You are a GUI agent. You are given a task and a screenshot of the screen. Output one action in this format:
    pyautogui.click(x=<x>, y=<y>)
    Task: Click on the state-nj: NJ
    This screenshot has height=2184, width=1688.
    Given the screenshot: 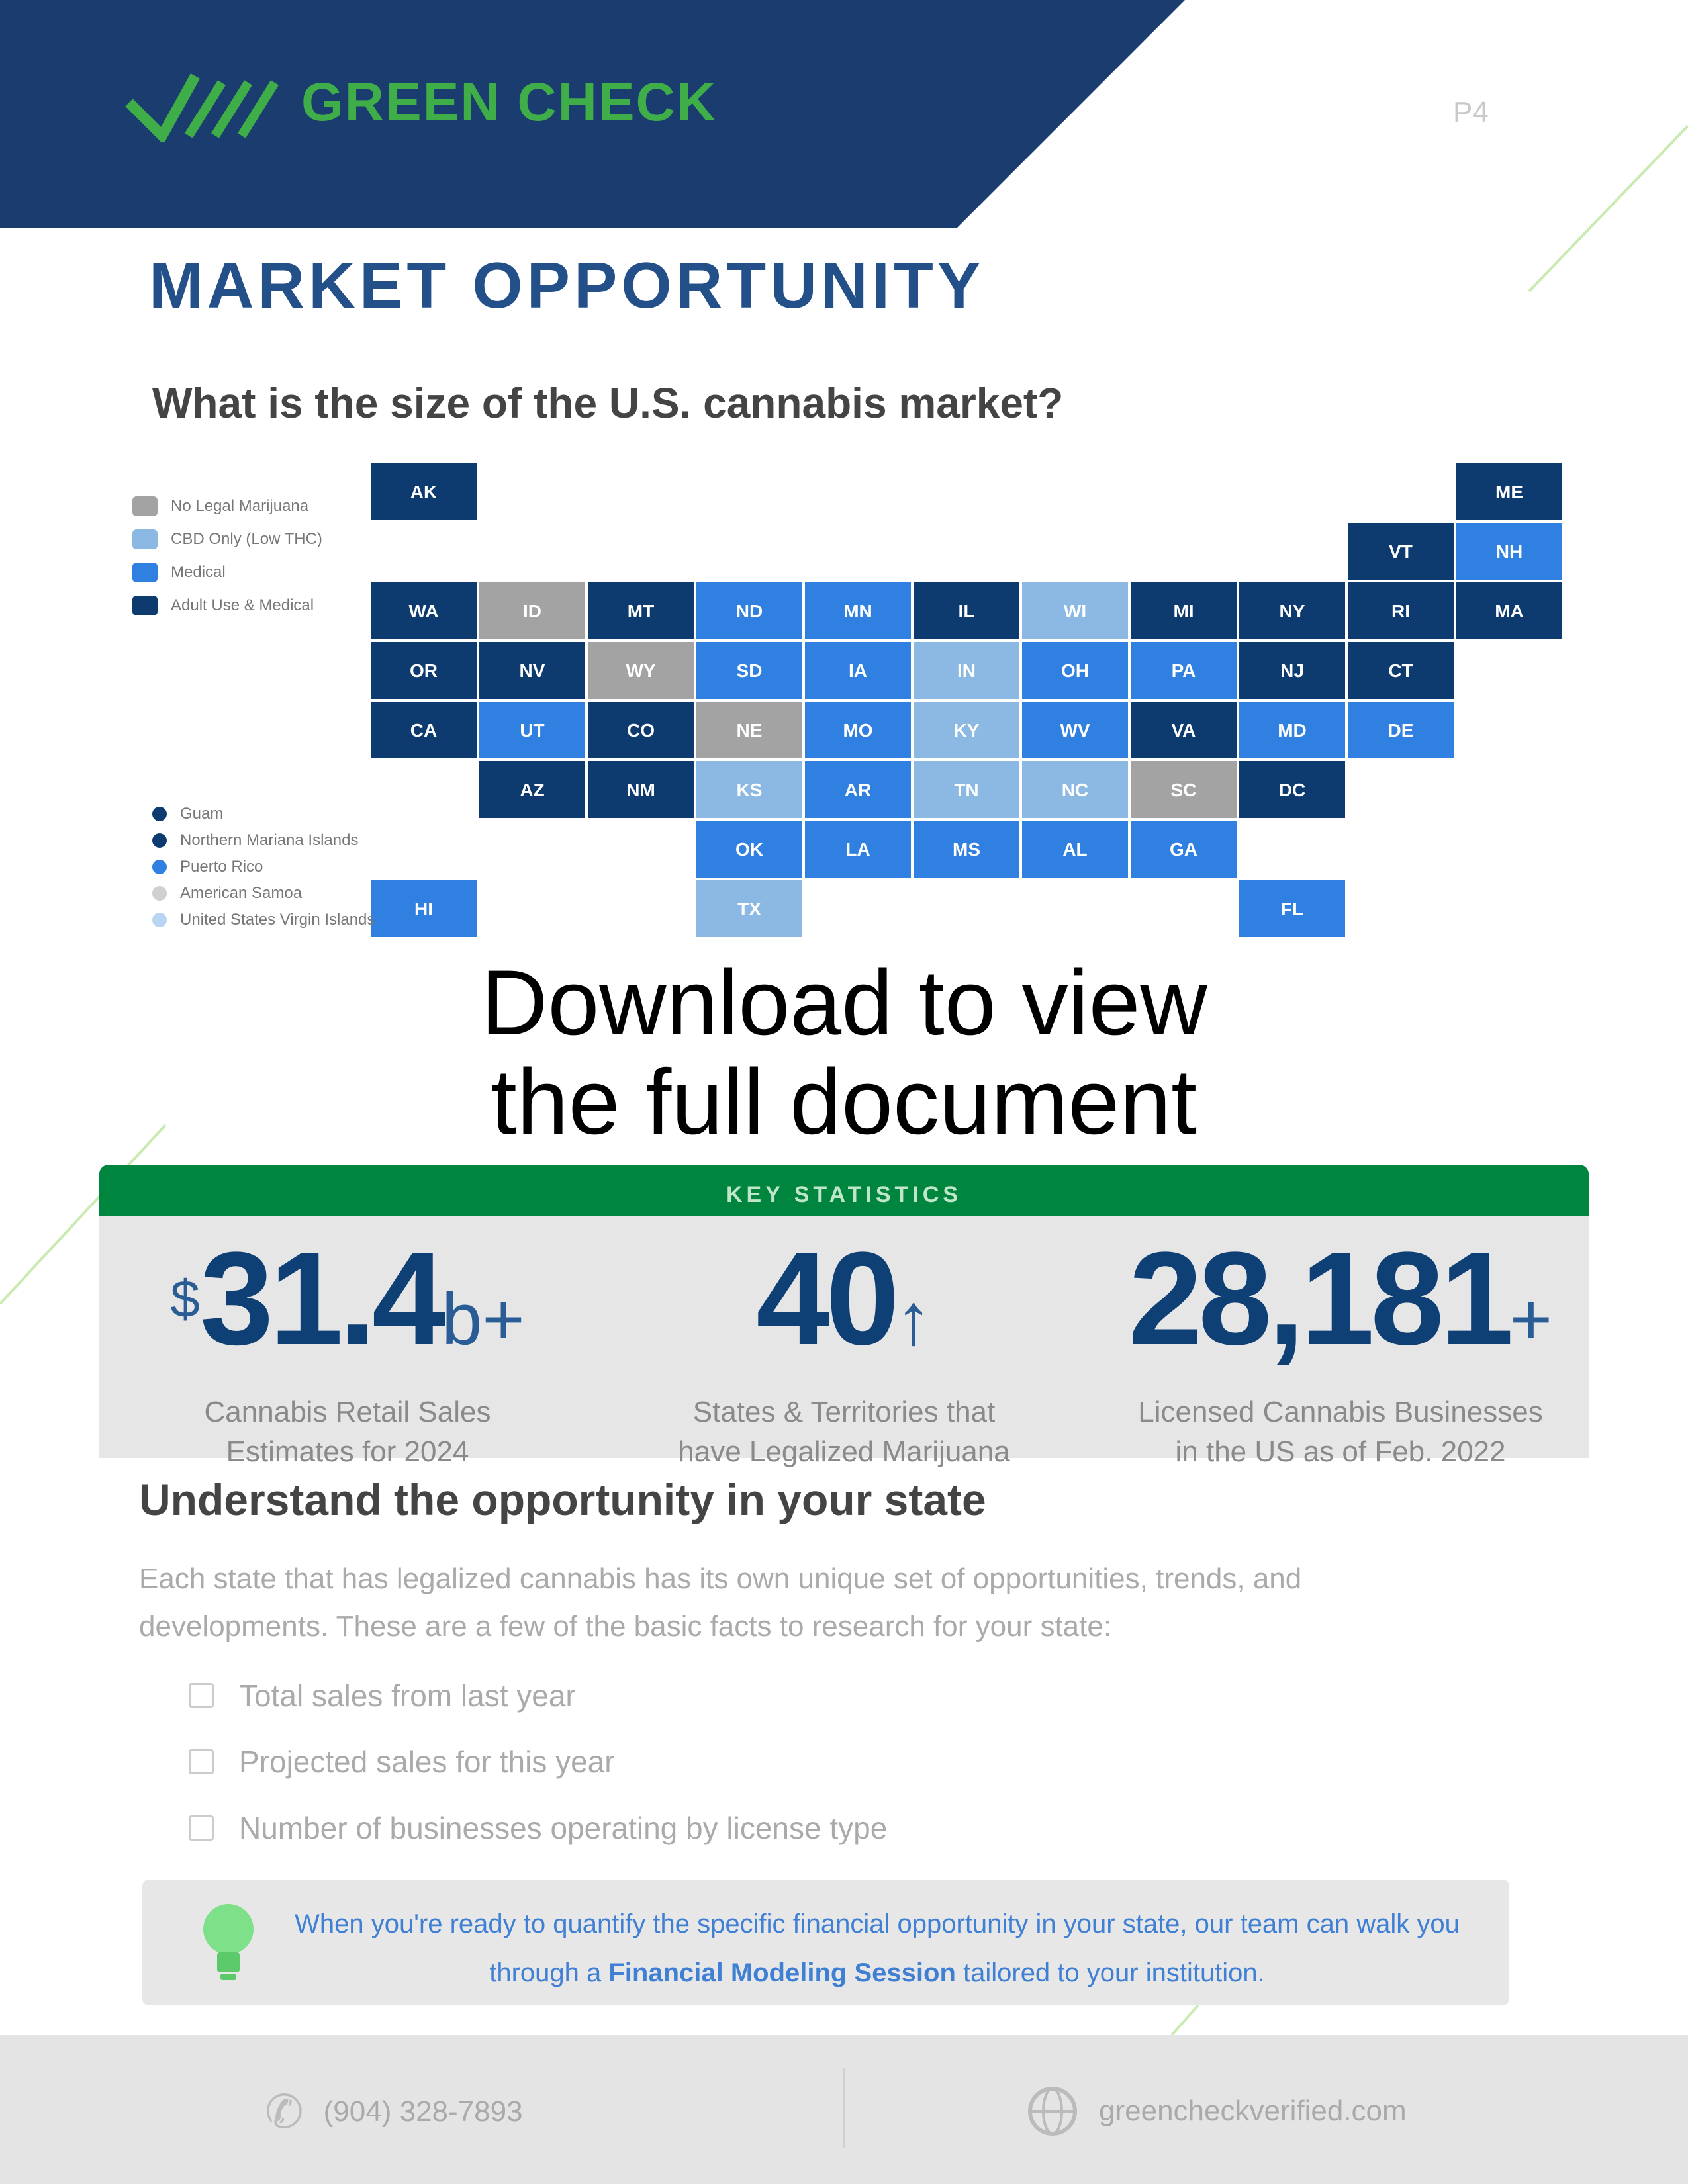 What is the action you would take?
    pyautogui.click(x=1292, y=670)
    